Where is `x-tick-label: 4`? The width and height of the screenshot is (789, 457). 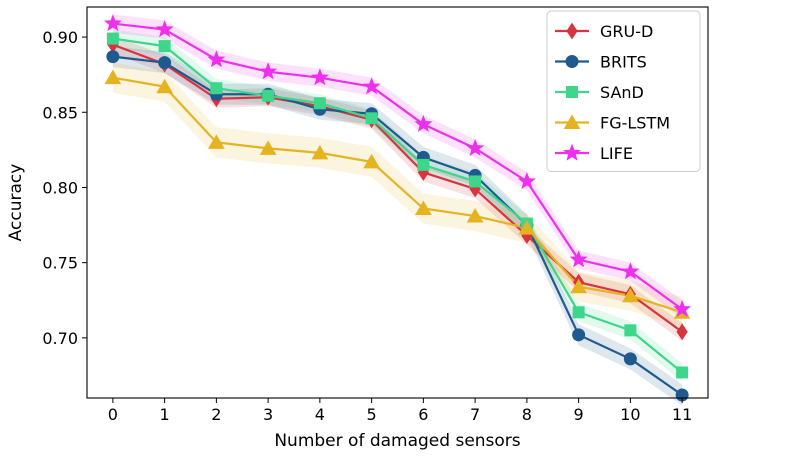 x-tick-label: 4 is located at coordinates (320, 414).